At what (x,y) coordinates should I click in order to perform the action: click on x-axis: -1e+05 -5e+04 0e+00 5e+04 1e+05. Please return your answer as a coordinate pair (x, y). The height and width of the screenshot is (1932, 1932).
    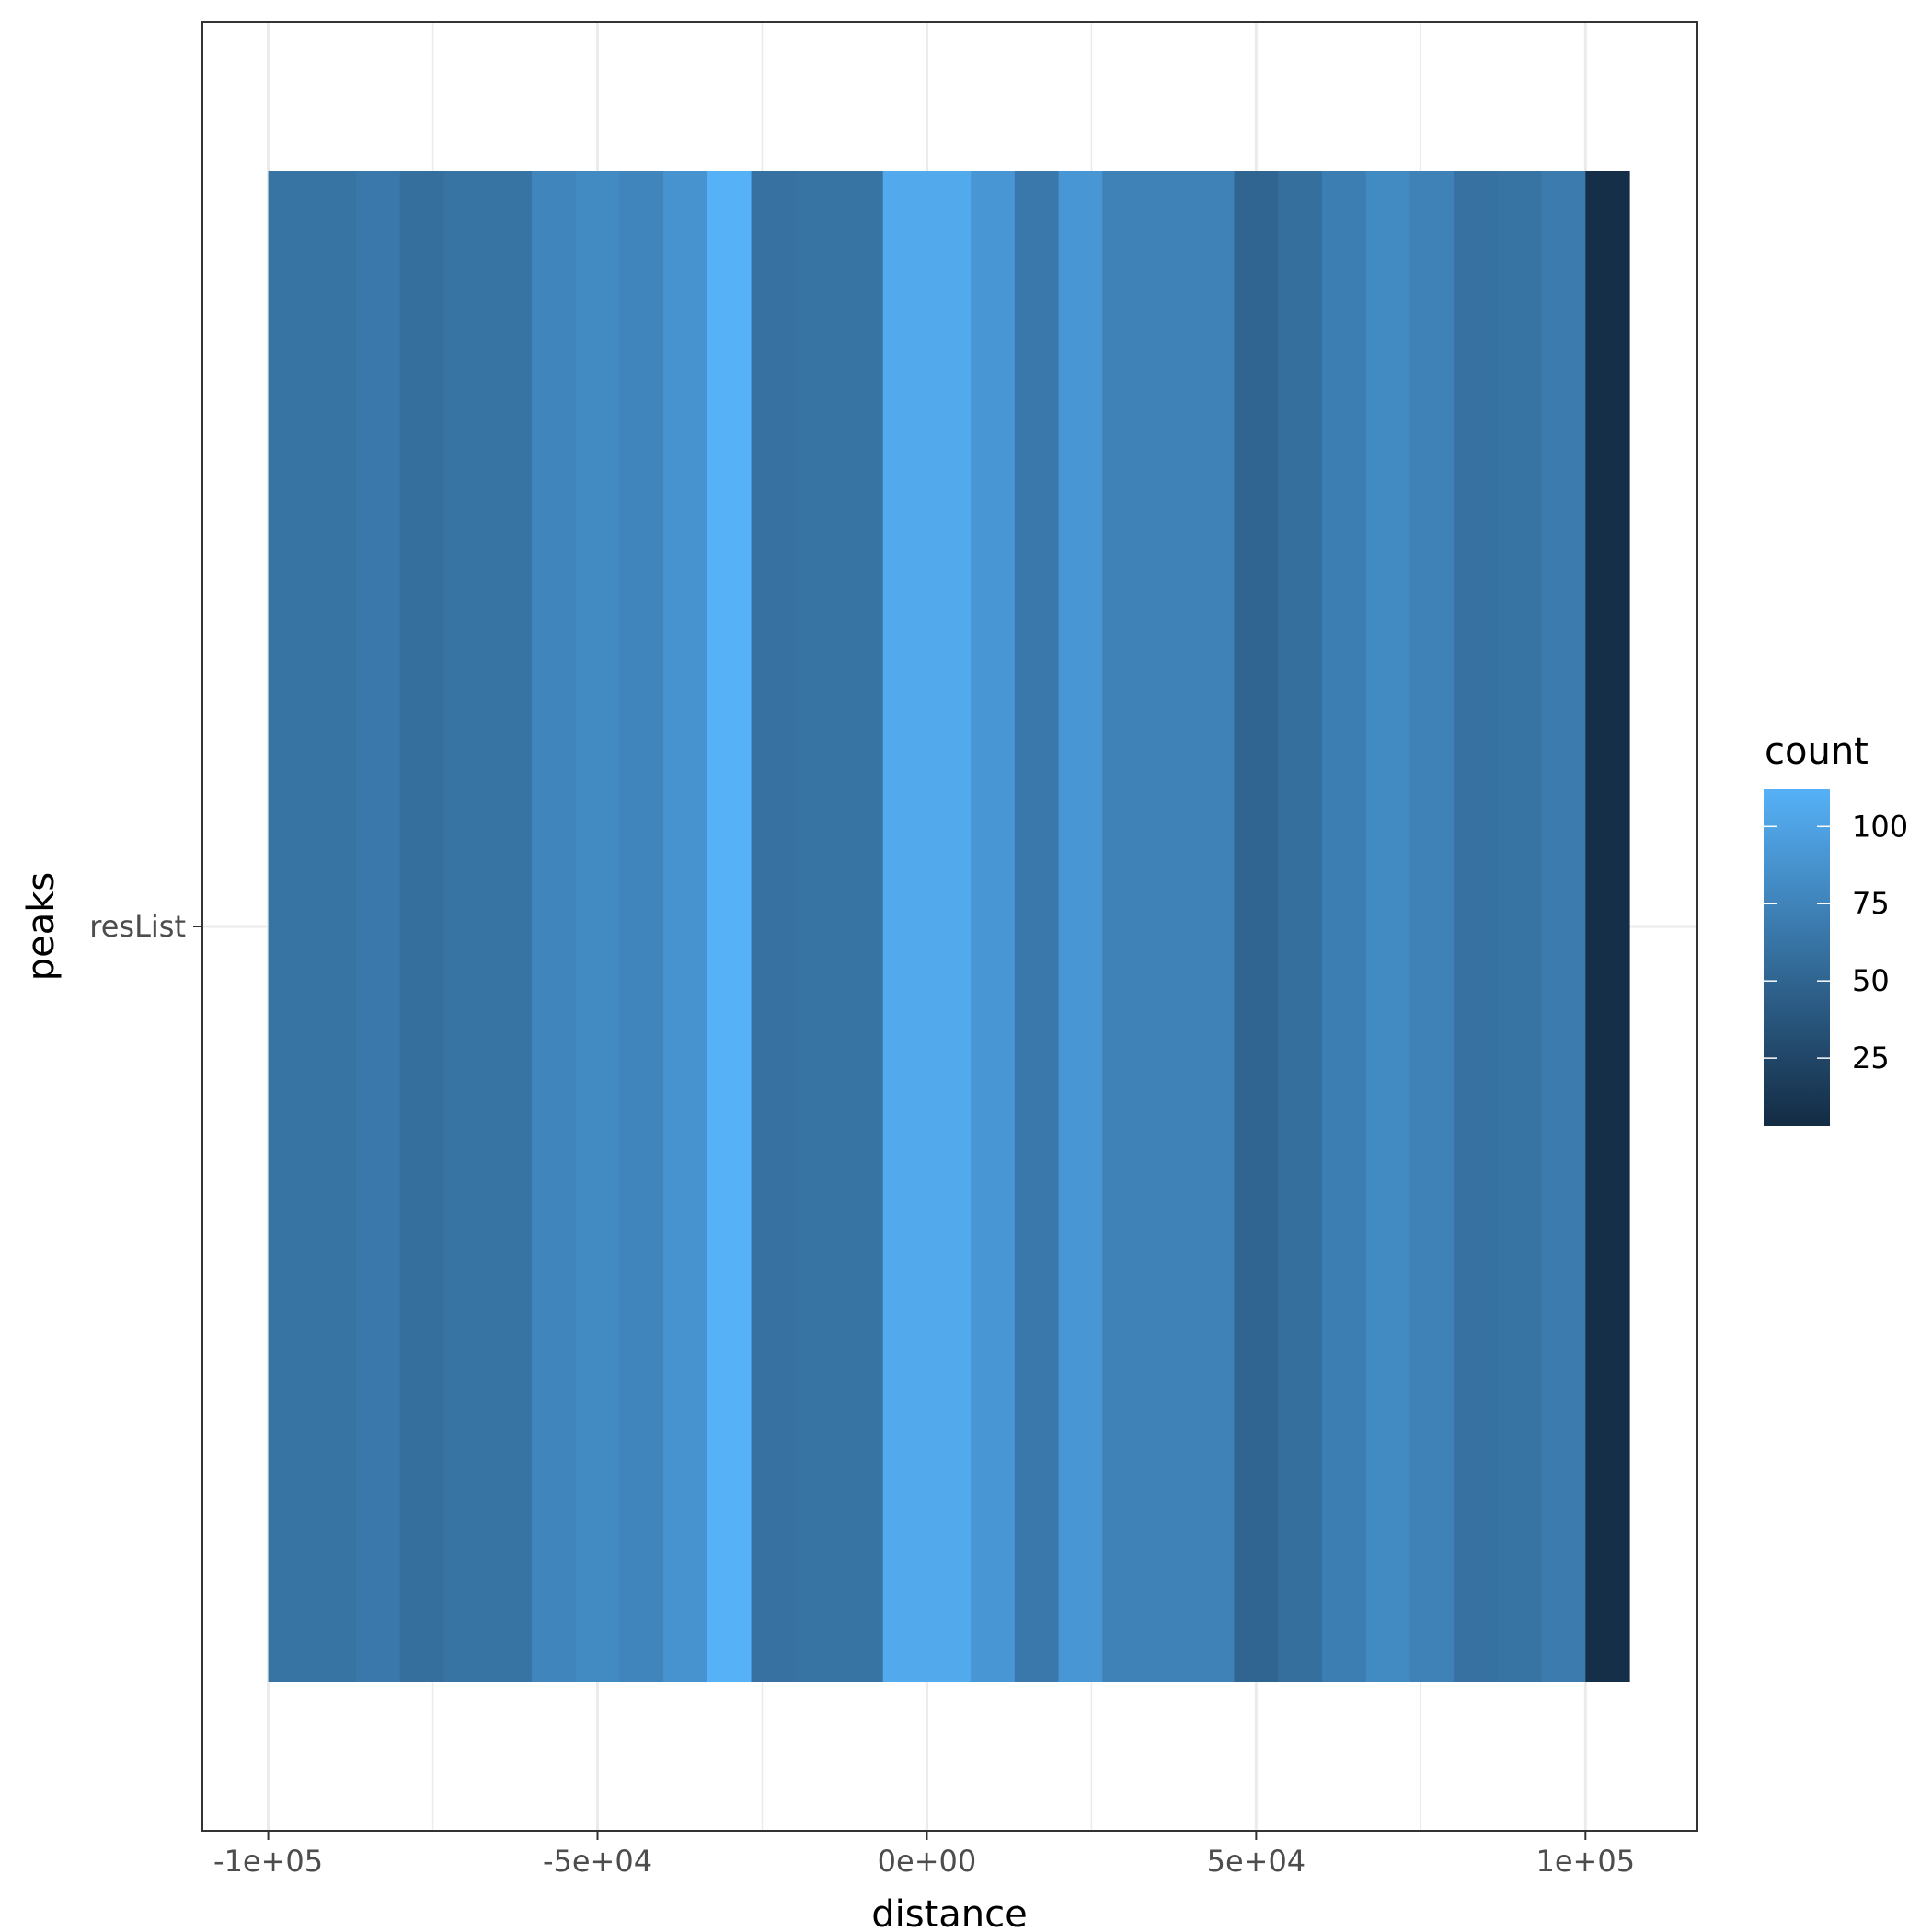
    Looking at the image, I should click on (924, 1855).